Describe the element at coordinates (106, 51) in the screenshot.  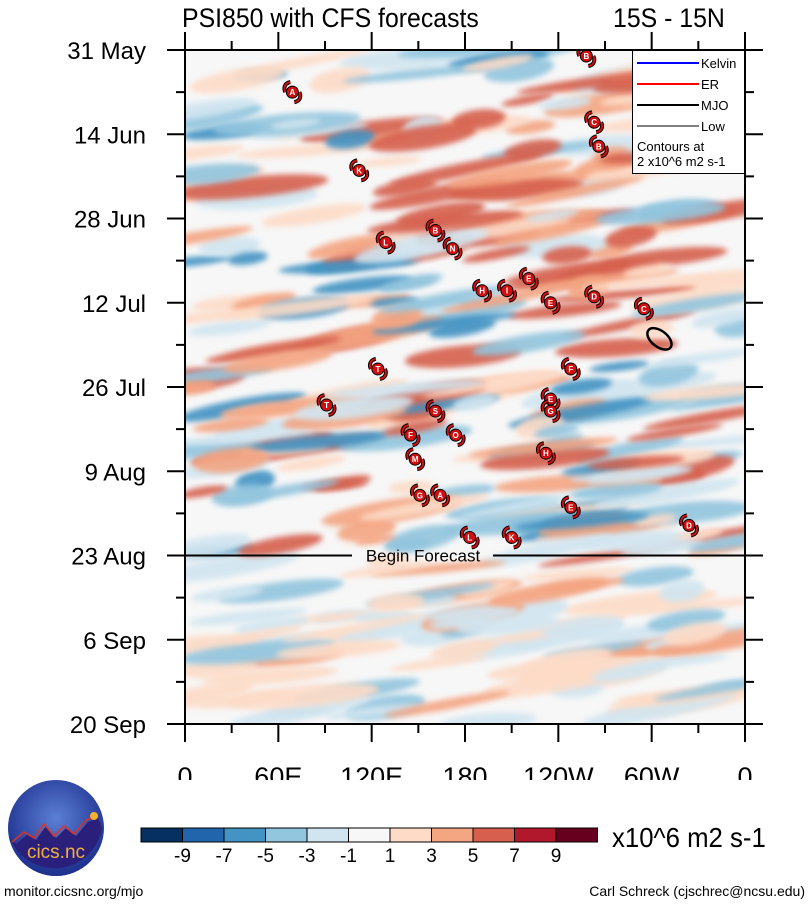
I see `y-tick-label: 31 May` at that location.